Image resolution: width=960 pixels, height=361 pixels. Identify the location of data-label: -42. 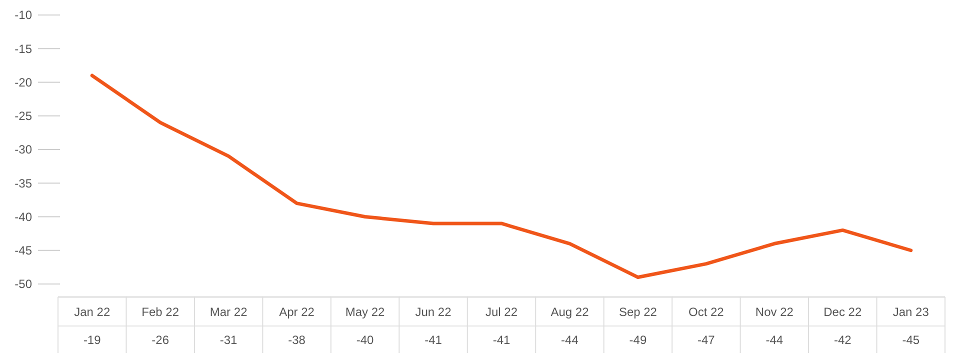
(843, 340).